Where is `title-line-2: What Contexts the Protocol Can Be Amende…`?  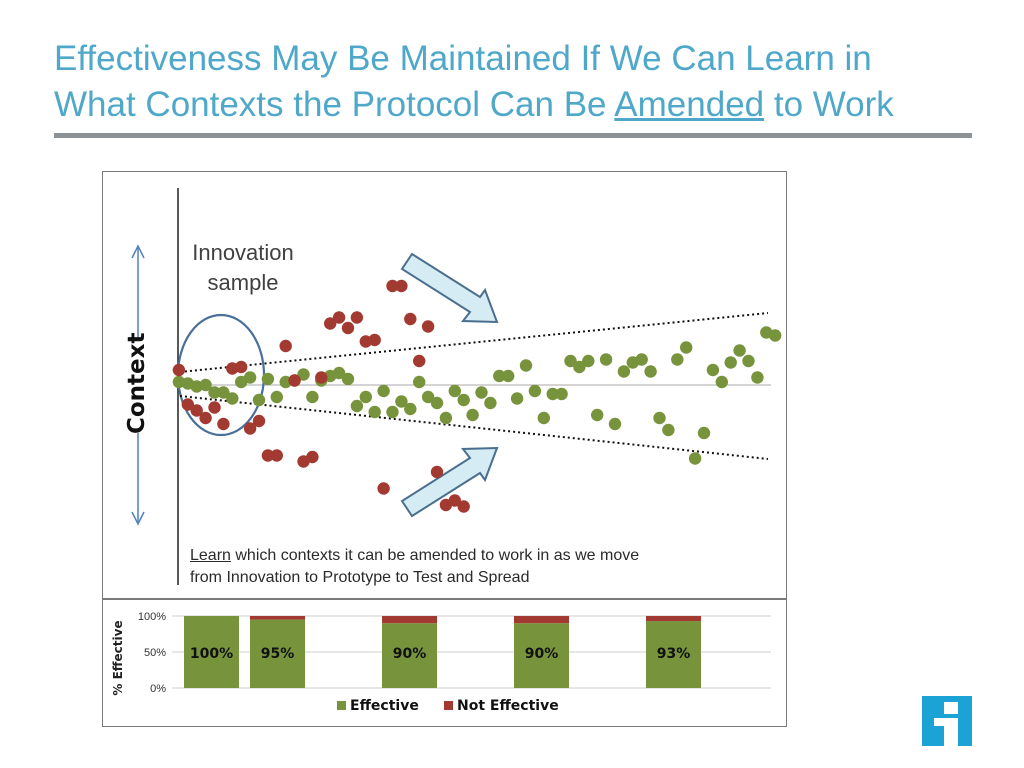 title-line-2: What Contexts the Protocol Can Be Amende… is located at coordinates (534, 105).